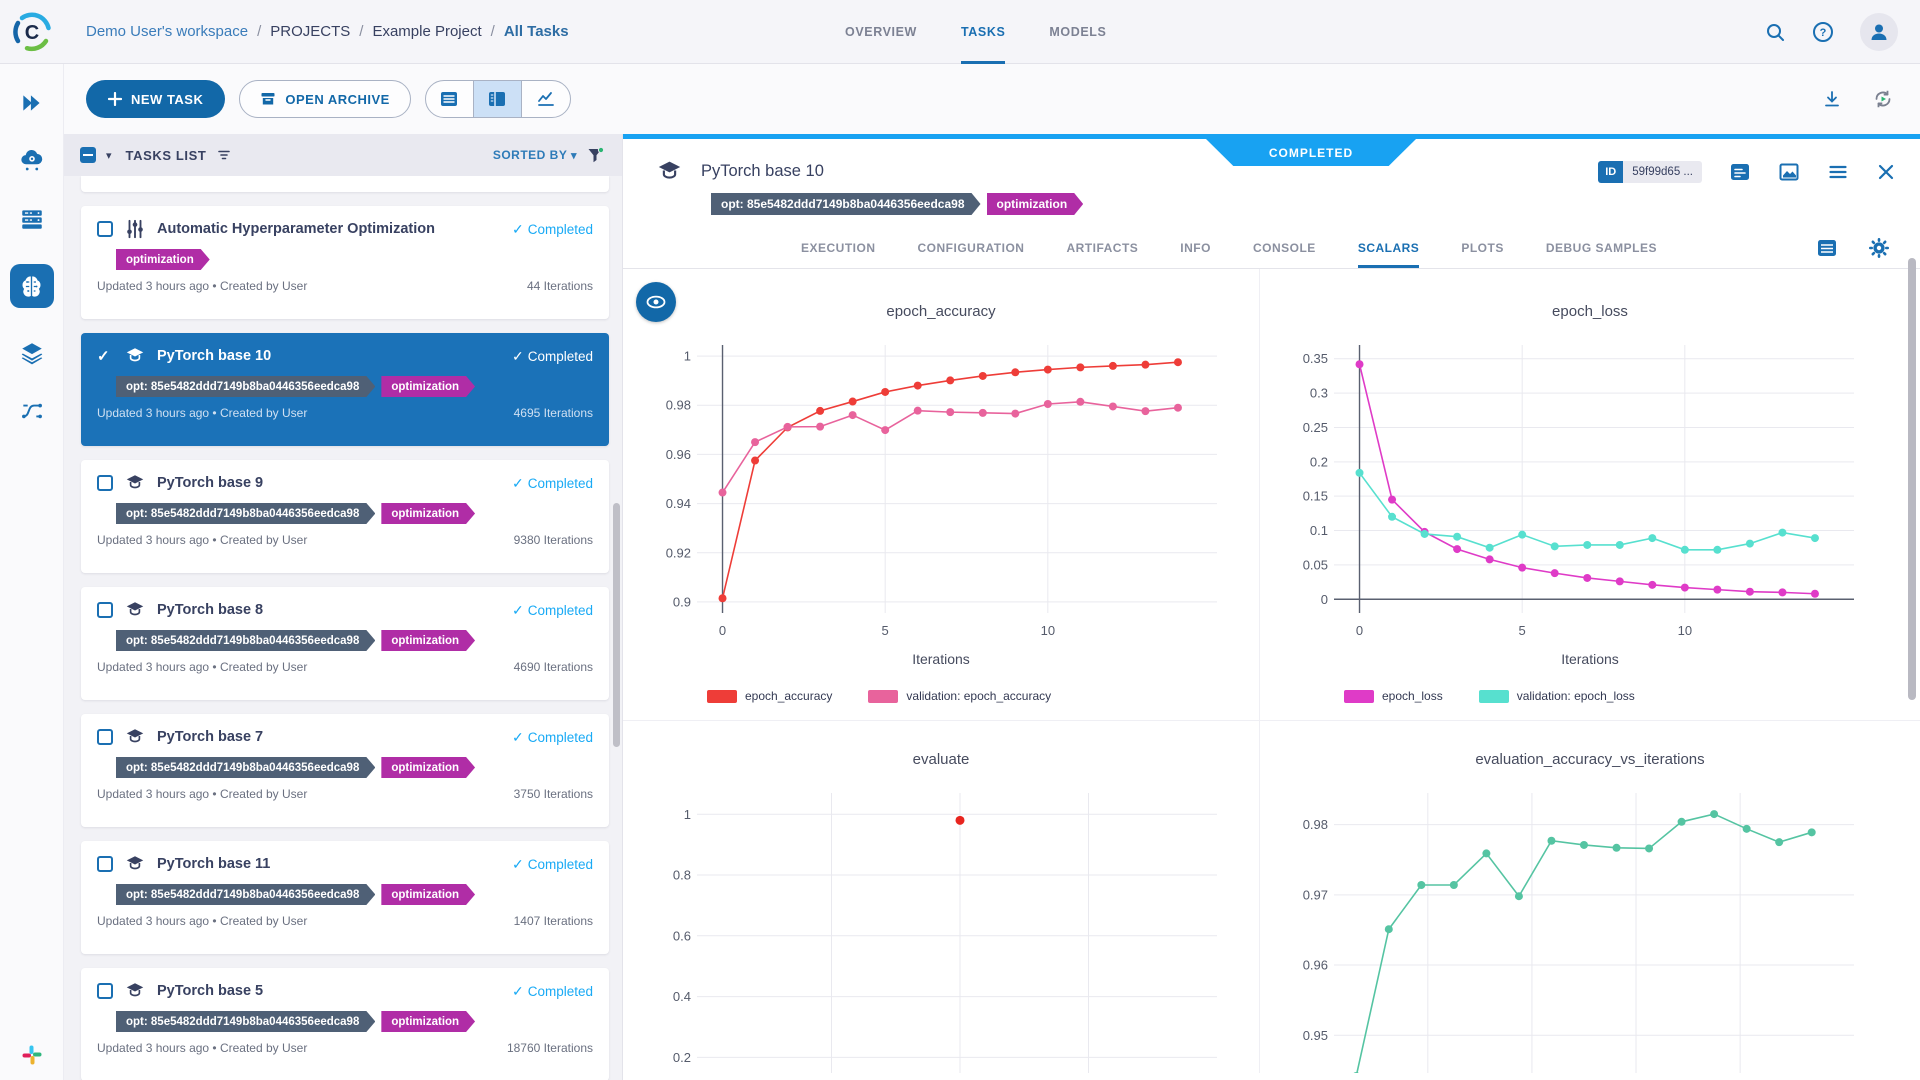 The height and width of the screenshot is (1080, 1920). Describe the element at coordinates (1879, 248) in the screenshot. I see `settings-gear-icon` at that location.